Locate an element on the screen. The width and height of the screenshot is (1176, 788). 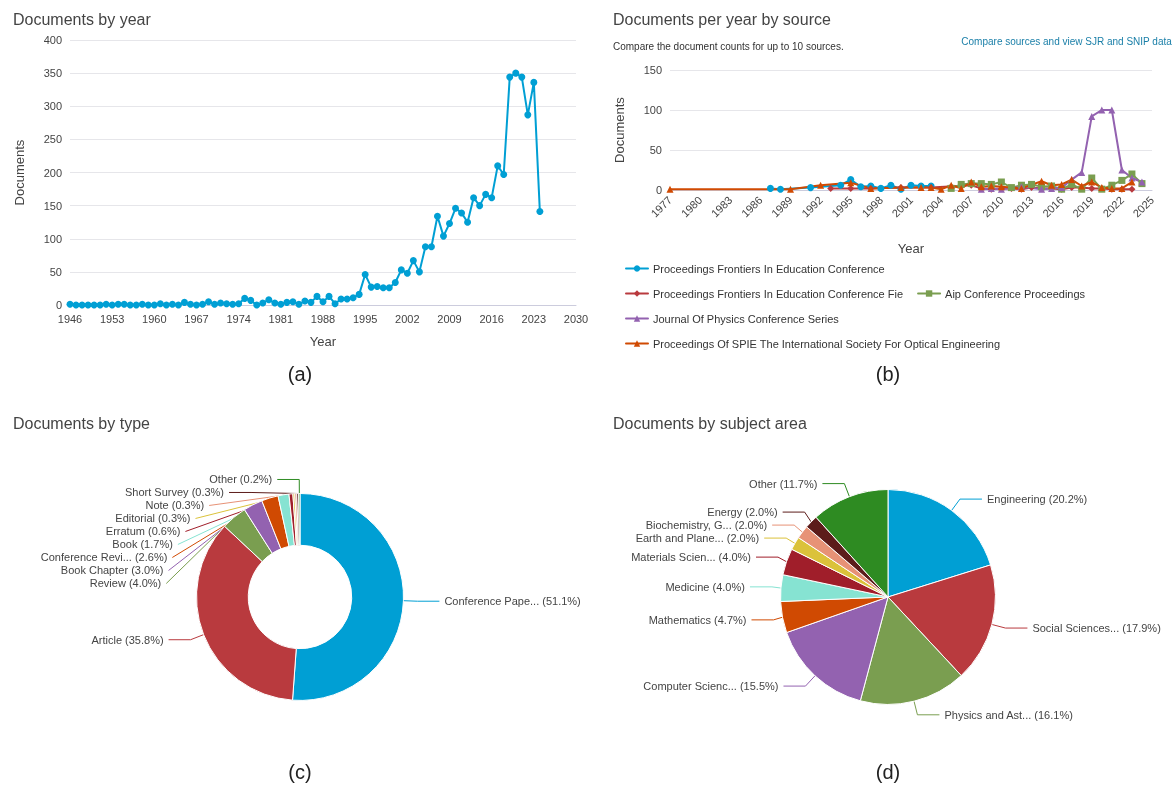
x-tick-label: 2023 is located at coordinates (534, 318).